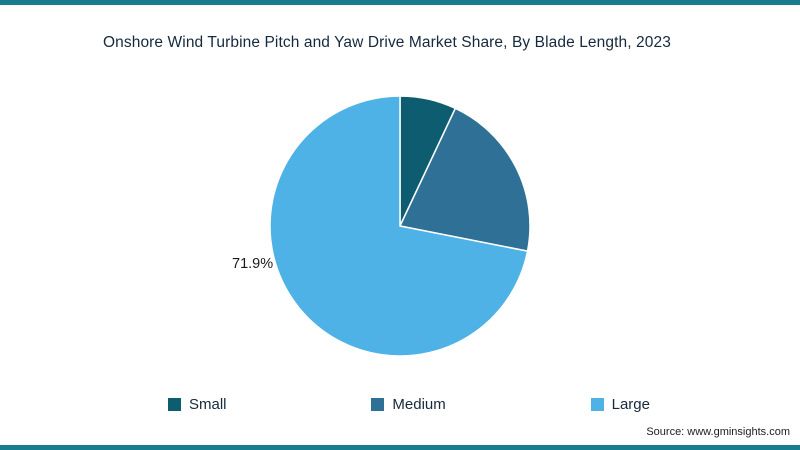 The height and width of the screenshot is (450, 800). I want to click on legend-item-large: Large, so click(620, 404).